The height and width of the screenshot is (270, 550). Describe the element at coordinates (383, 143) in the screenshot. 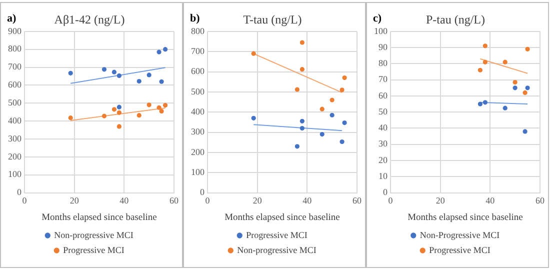

I see `y-tick-label: 30` at that location.